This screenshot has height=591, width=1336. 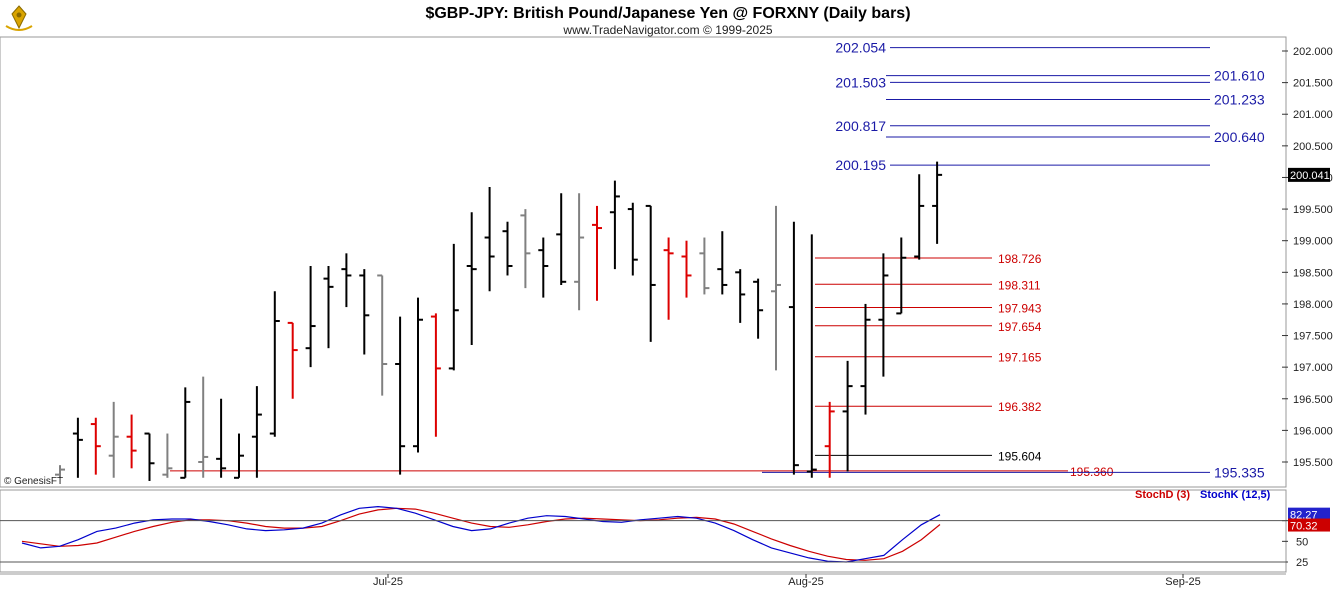 I want to click on price-tick-label: 199.000, so click(x=1313, y=242).